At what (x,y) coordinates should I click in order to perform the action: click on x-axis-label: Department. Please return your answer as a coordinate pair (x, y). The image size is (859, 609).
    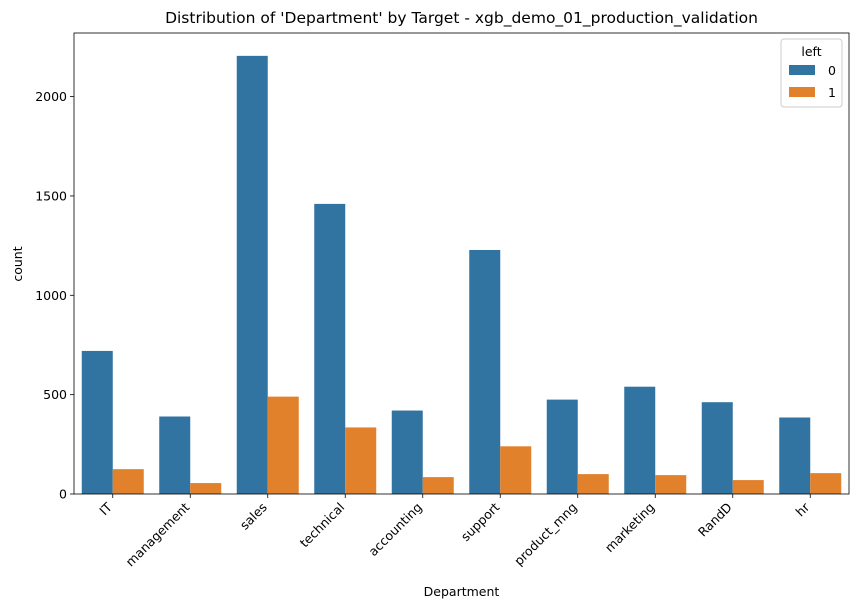
    Looking at the image, I should click on (462, 591).